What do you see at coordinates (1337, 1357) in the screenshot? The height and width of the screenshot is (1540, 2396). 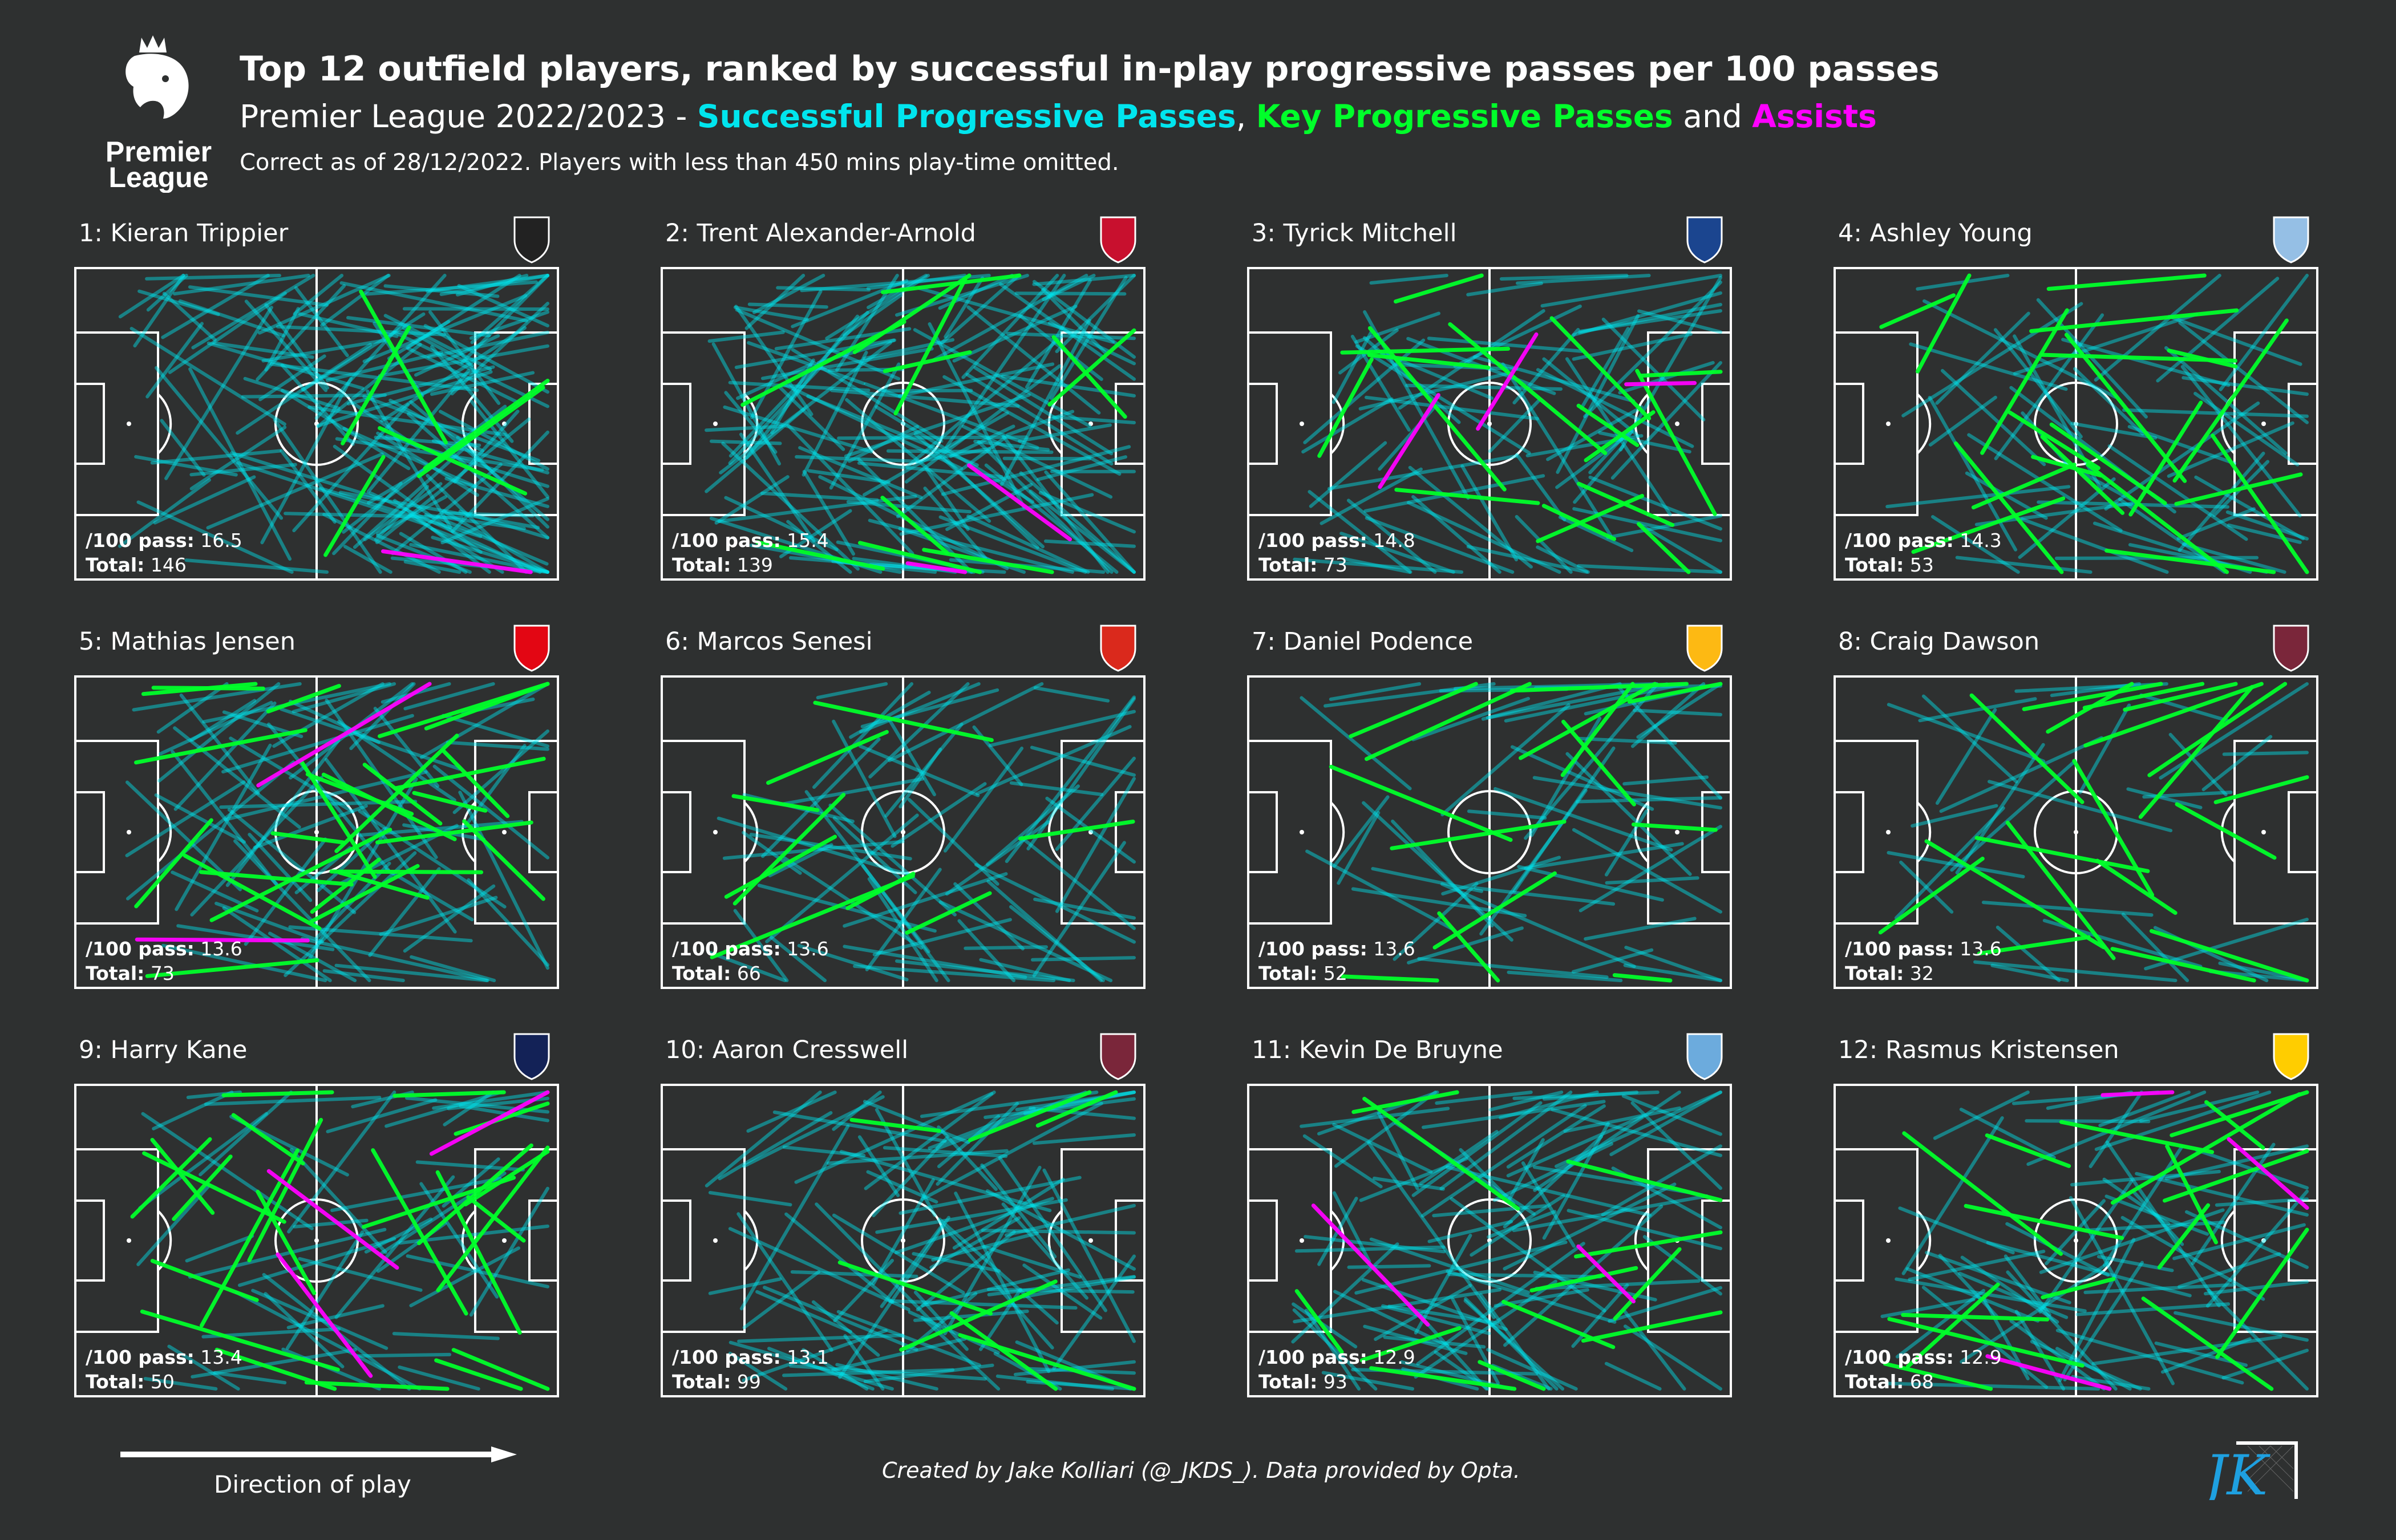 I see `per100-stat: /100 pass: 12.9` at bounding box center [1337, 1357].